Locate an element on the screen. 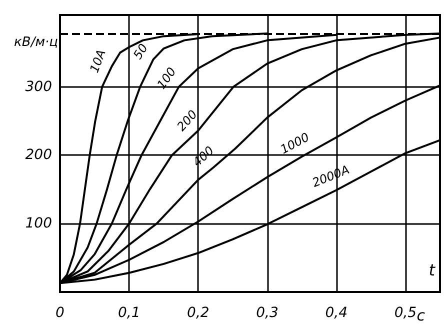 The height and width of the screenshot is (336, 445). text: 10A is located at coordinates (97, 61).